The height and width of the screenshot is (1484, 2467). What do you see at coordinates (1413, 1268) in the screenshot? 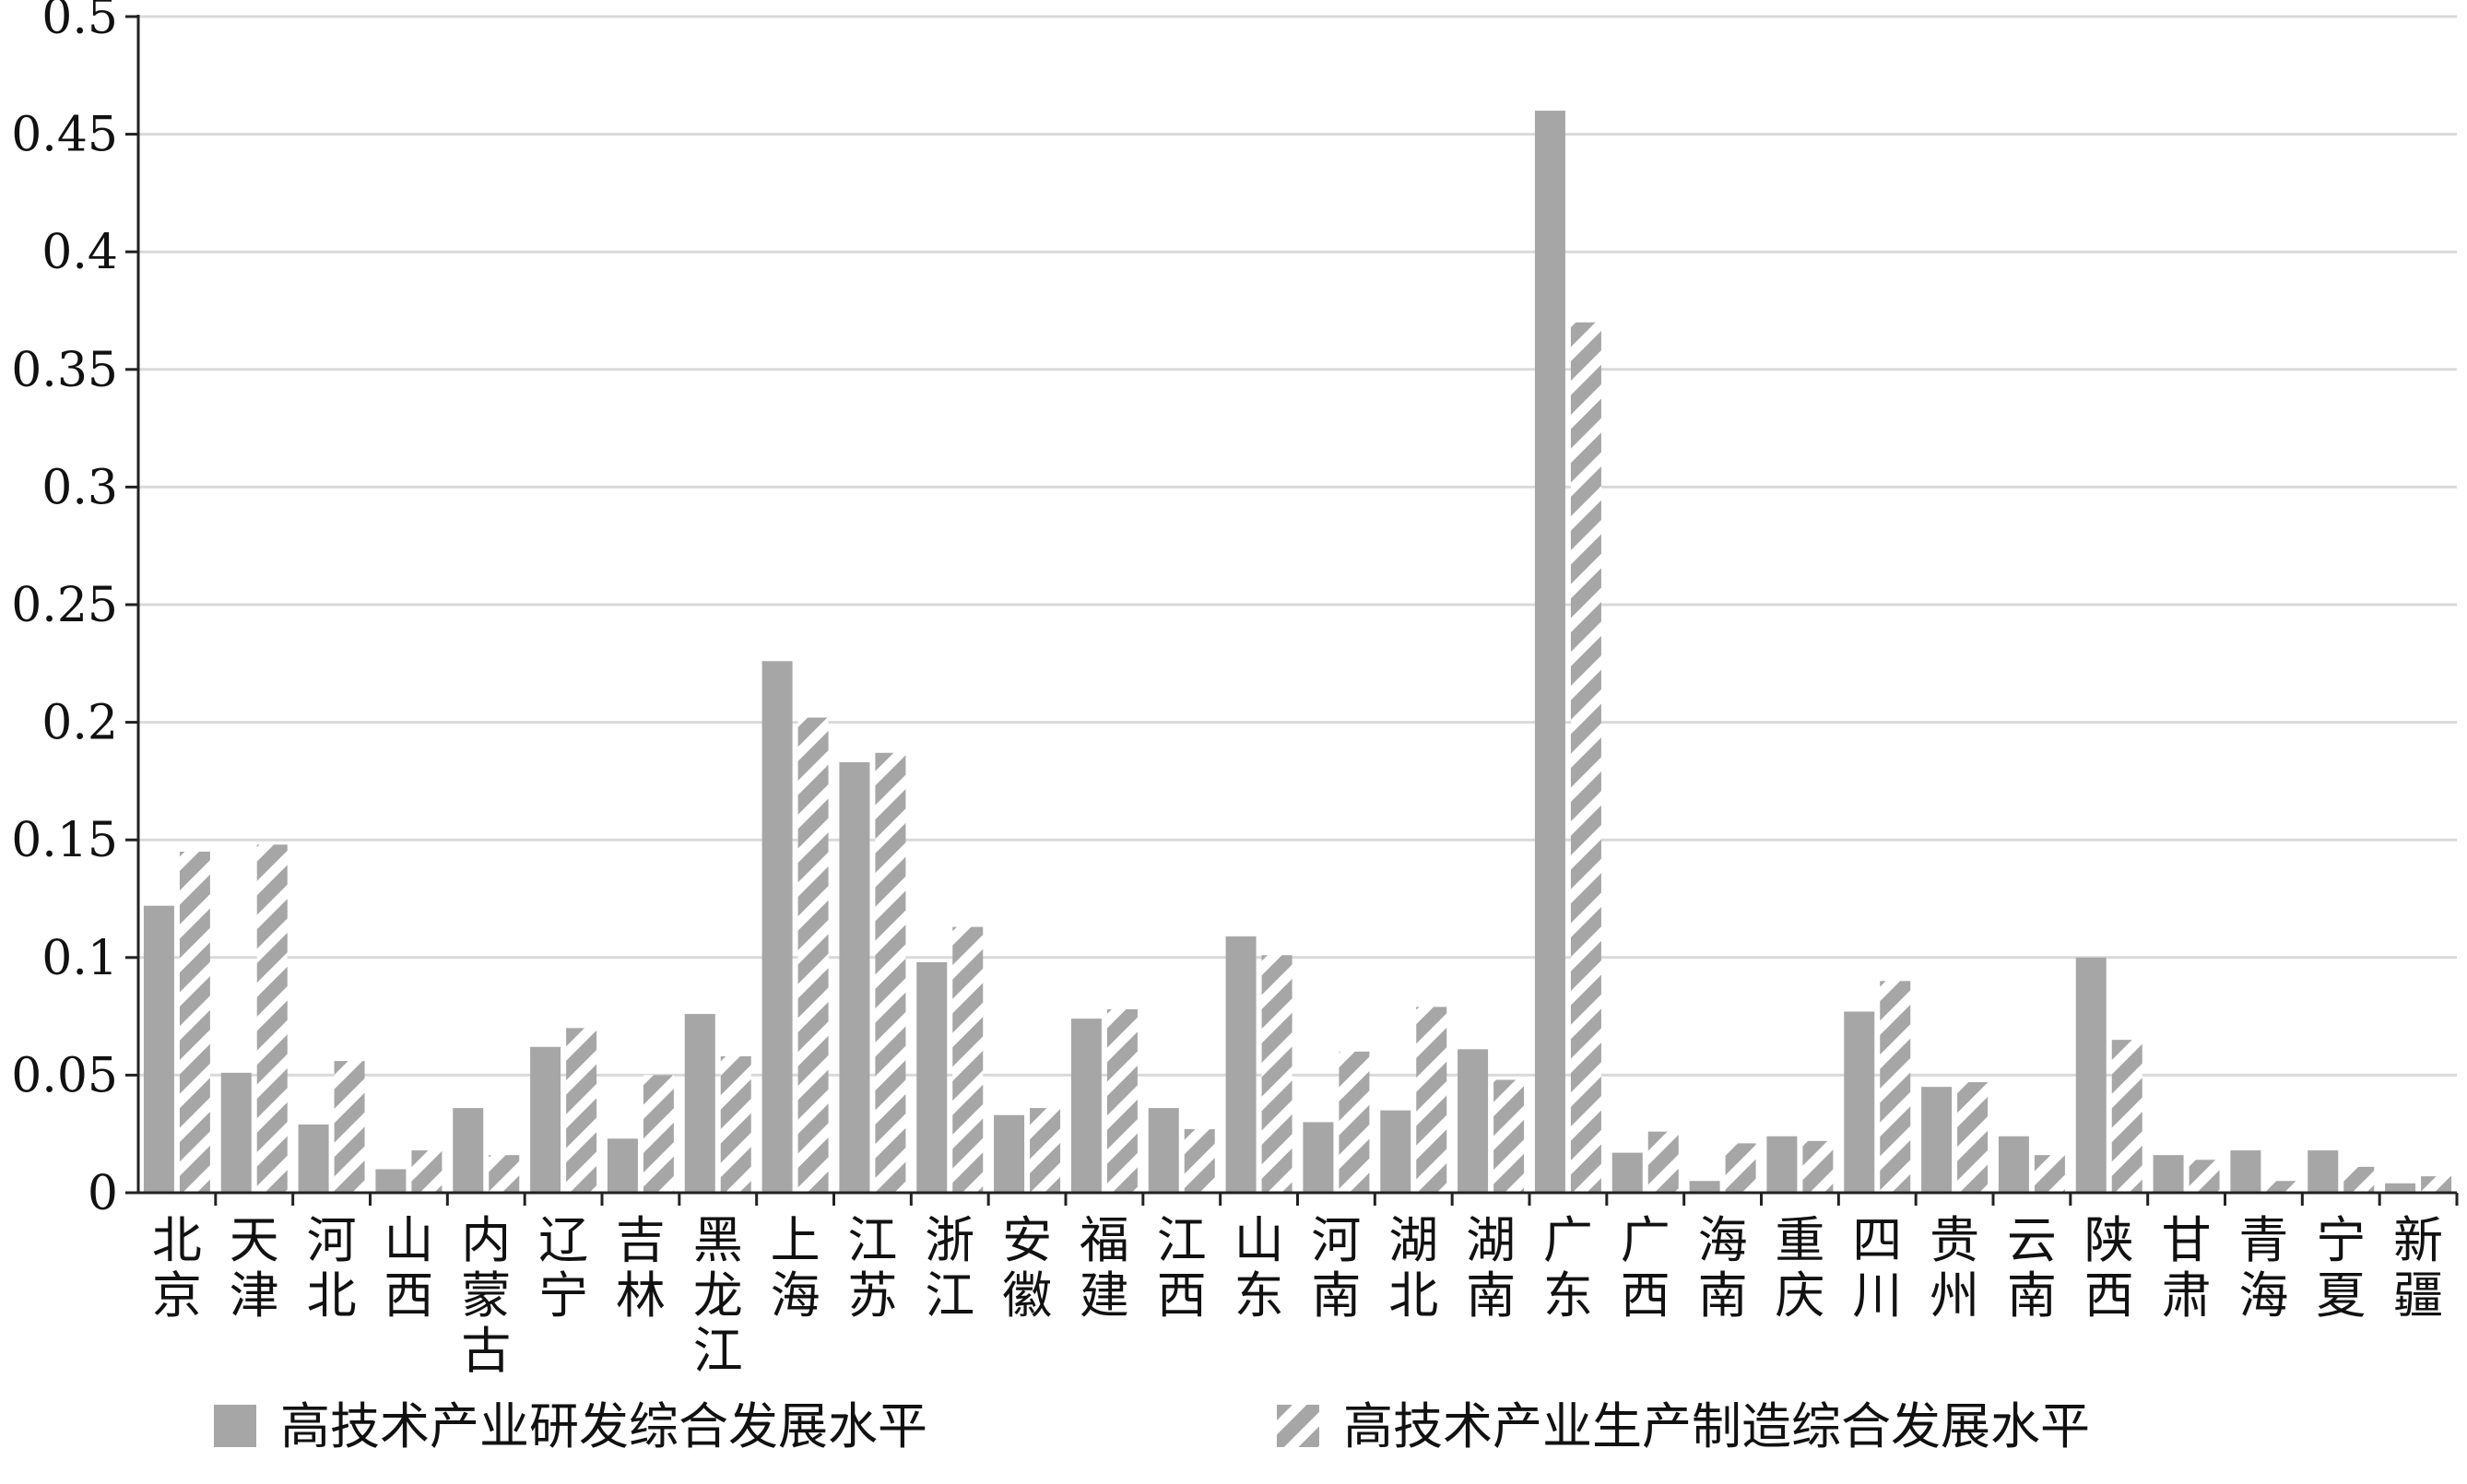
I see `x-category-label: 湖北` at bounding box center [1413, 1268].